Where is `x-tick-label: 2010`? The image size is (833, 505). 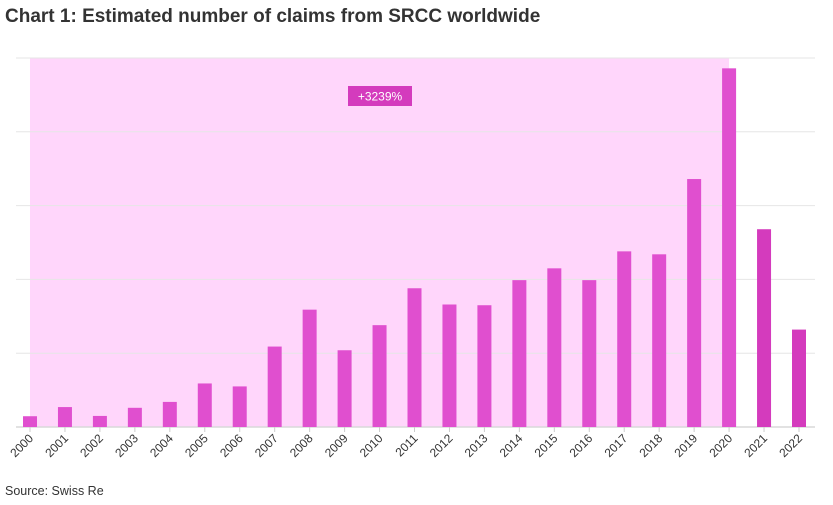 x-tick-label: 2010 is located at coordinates (371, 445).